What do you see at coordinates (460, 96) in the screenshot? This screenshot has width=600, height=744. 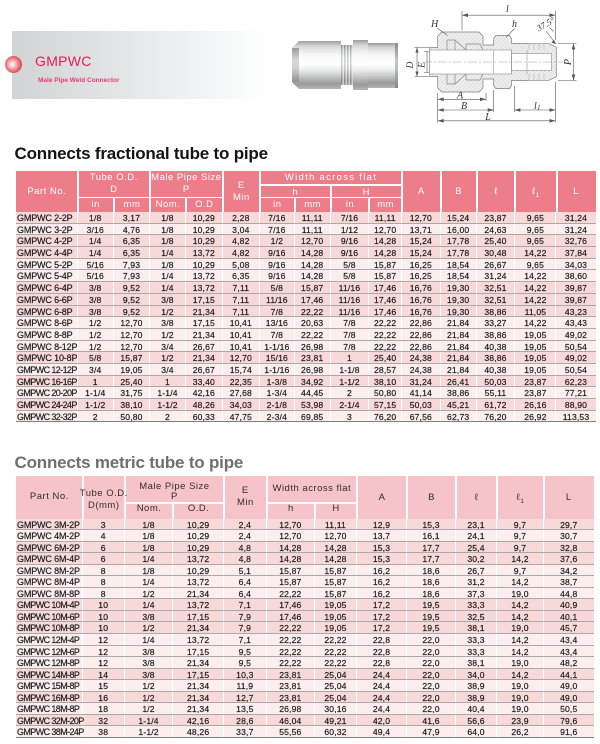 I see `svg-text: A` at bounding box center [460, 96].